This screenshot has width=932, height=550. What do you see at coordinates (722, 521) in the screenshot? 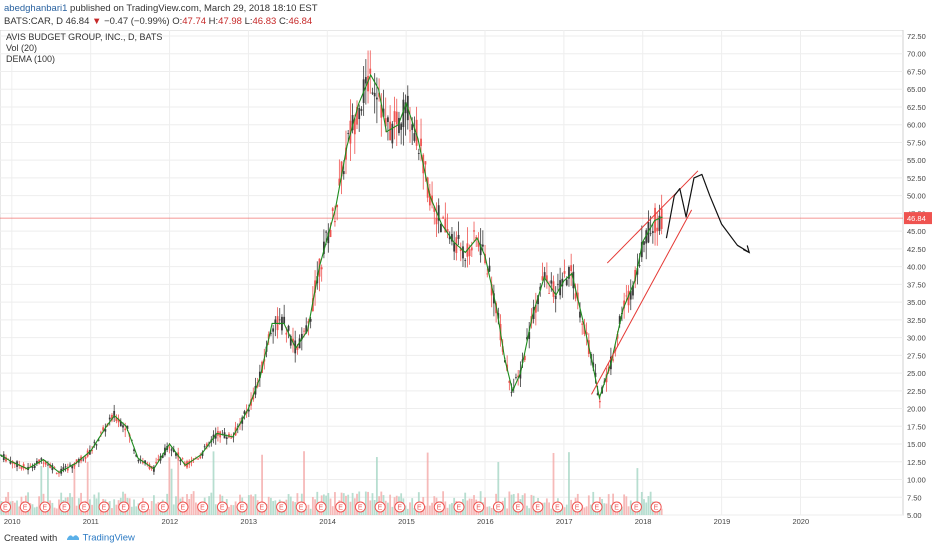
I see `time-tick-label: 2019` at bounding box center [722, 521].